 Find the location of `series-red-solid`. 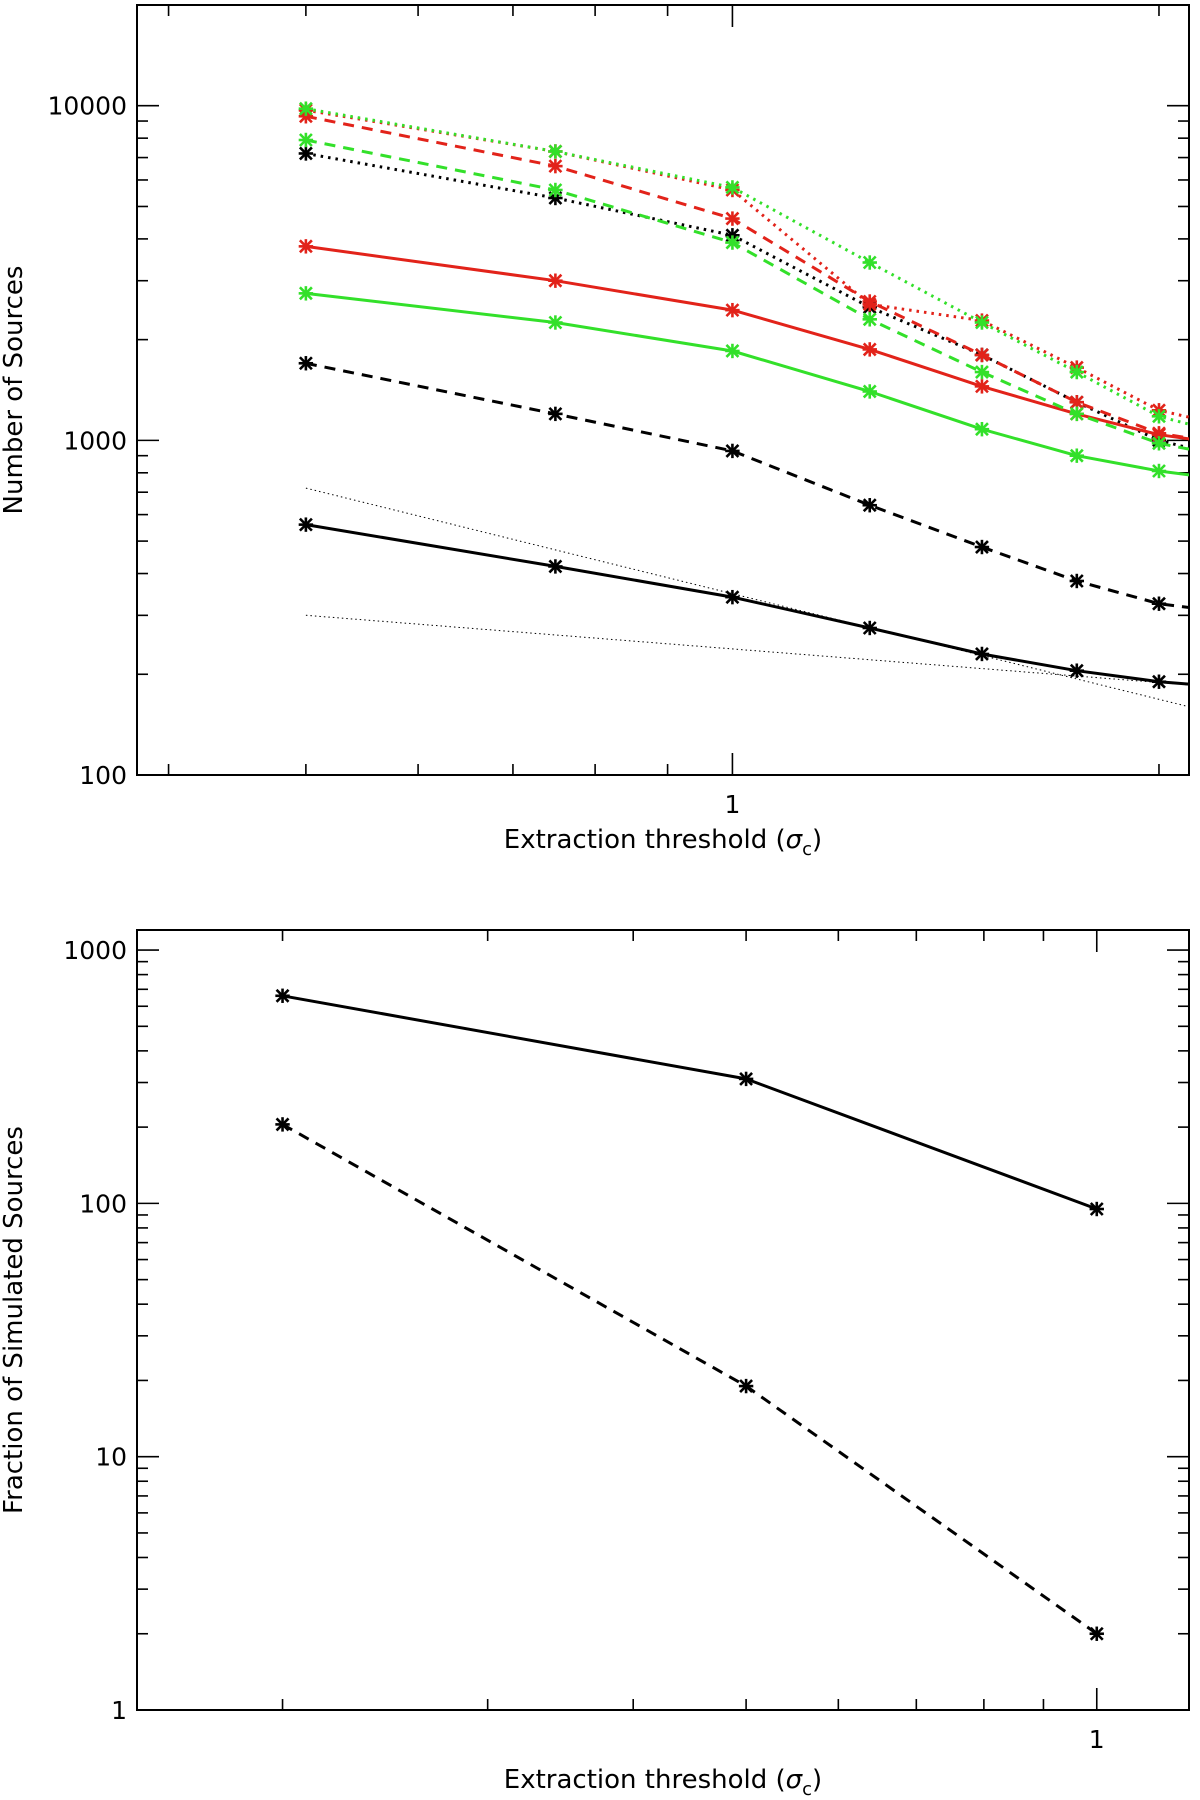

series-red-solid is located at coordinates (743, 340).